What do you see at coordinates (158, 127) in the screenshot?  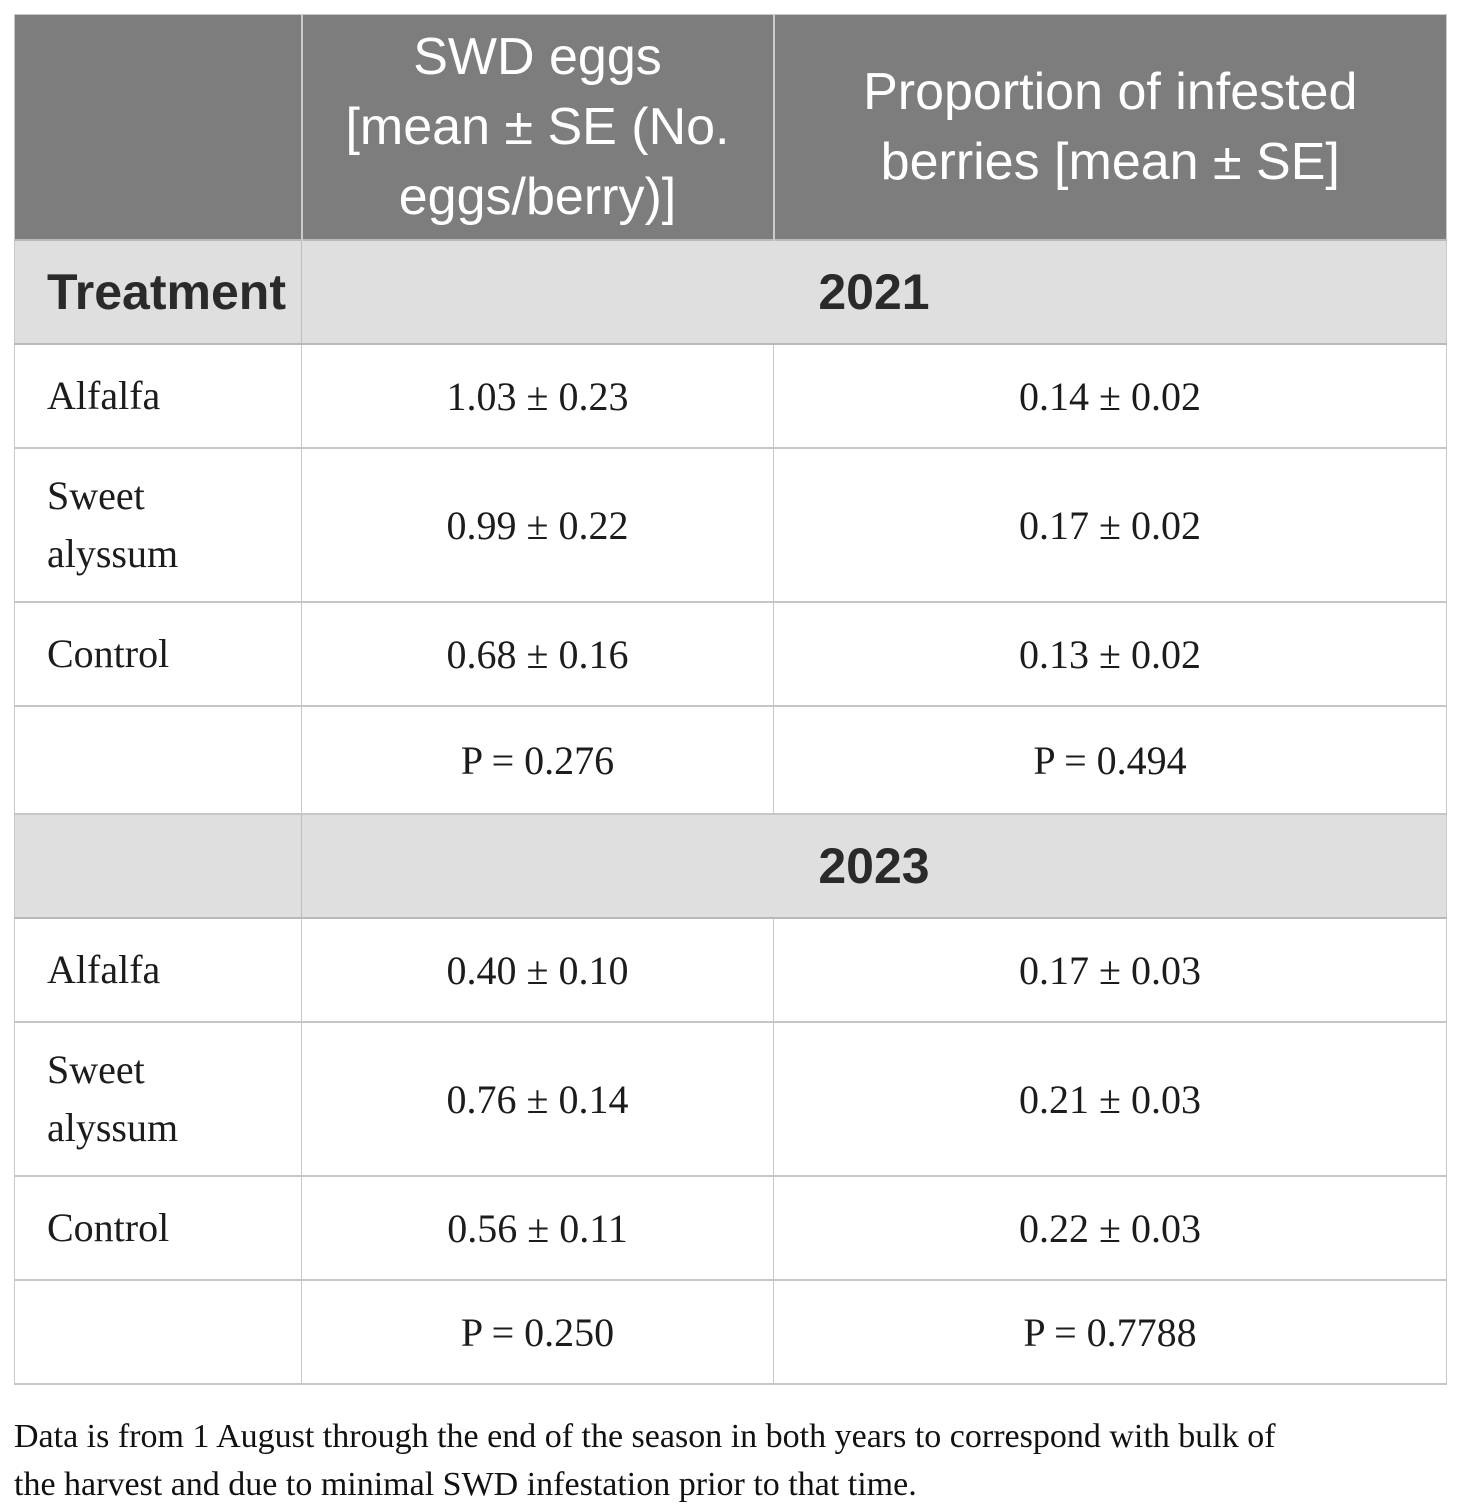 I see `header-empty-cell` at bounding box center [158, 127].